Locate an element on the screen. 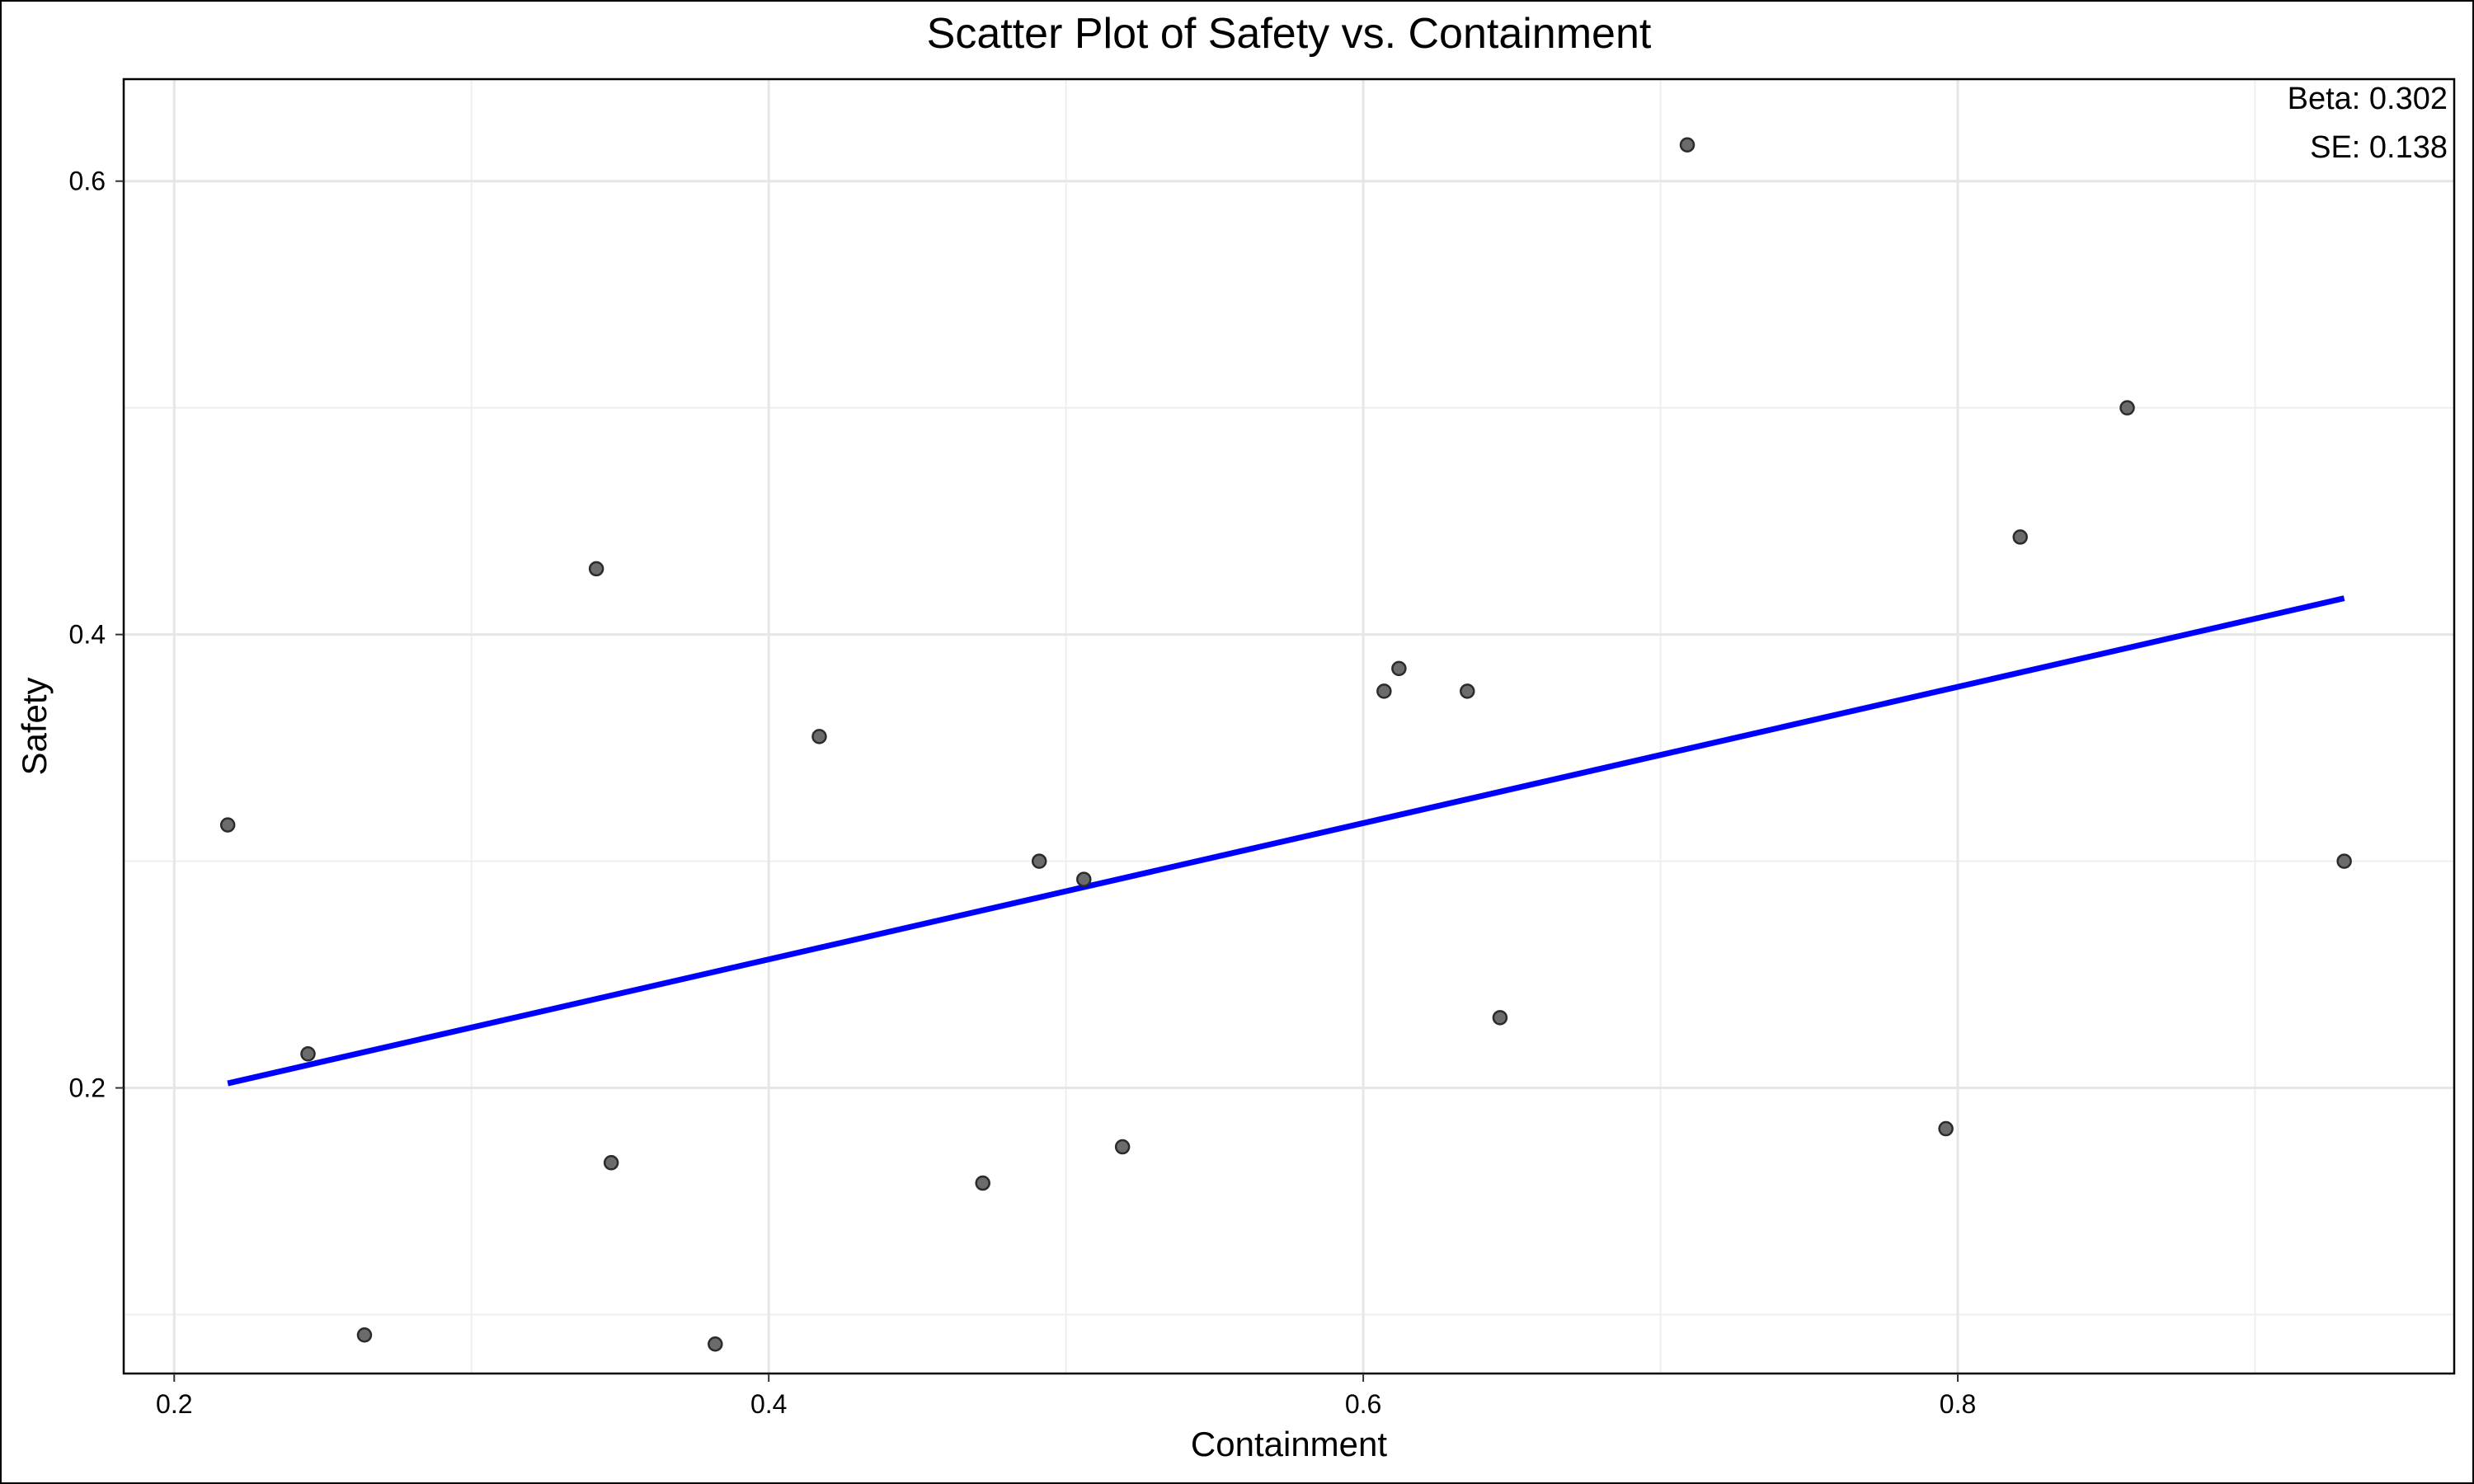 This screenshot has width=2474, height=1484. y-tick-label: 0.6 is located at coordinates (87, 181).